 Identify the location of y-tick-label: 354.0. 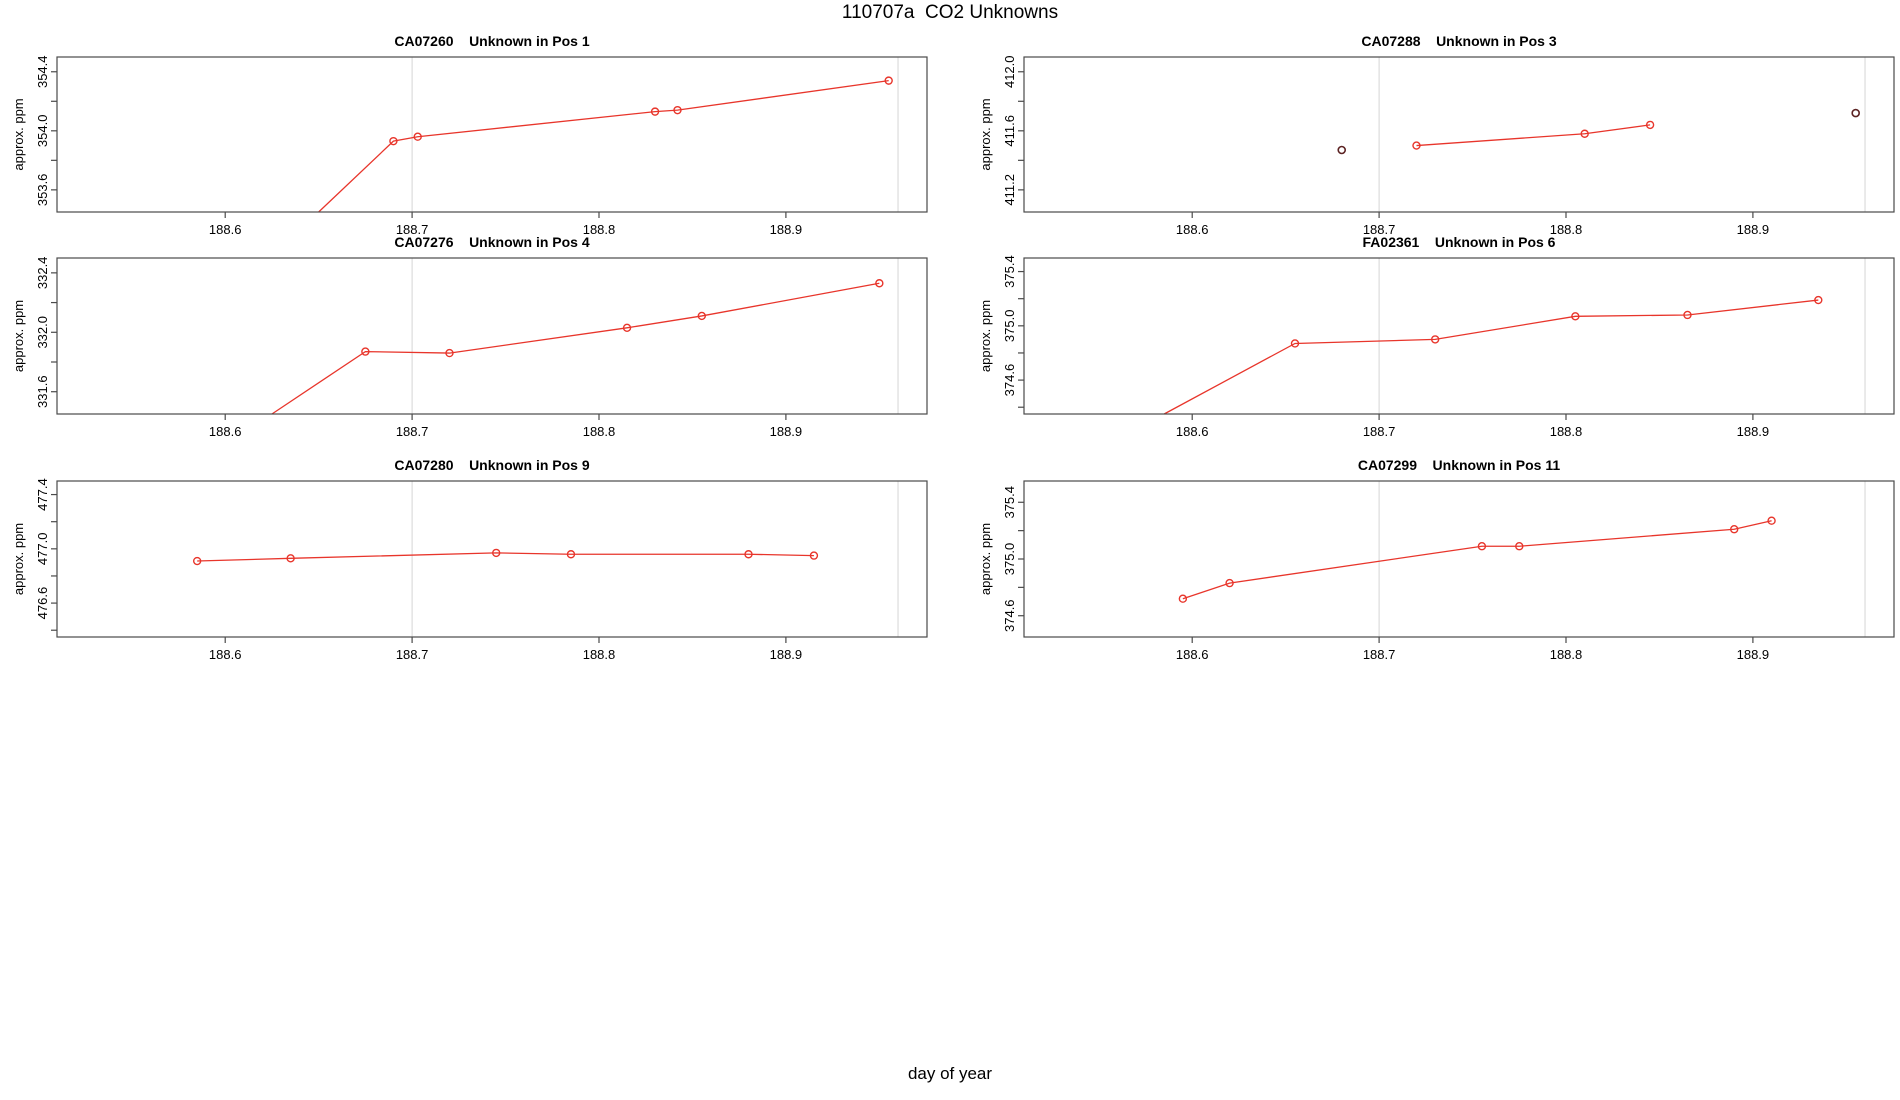
(42, 131).